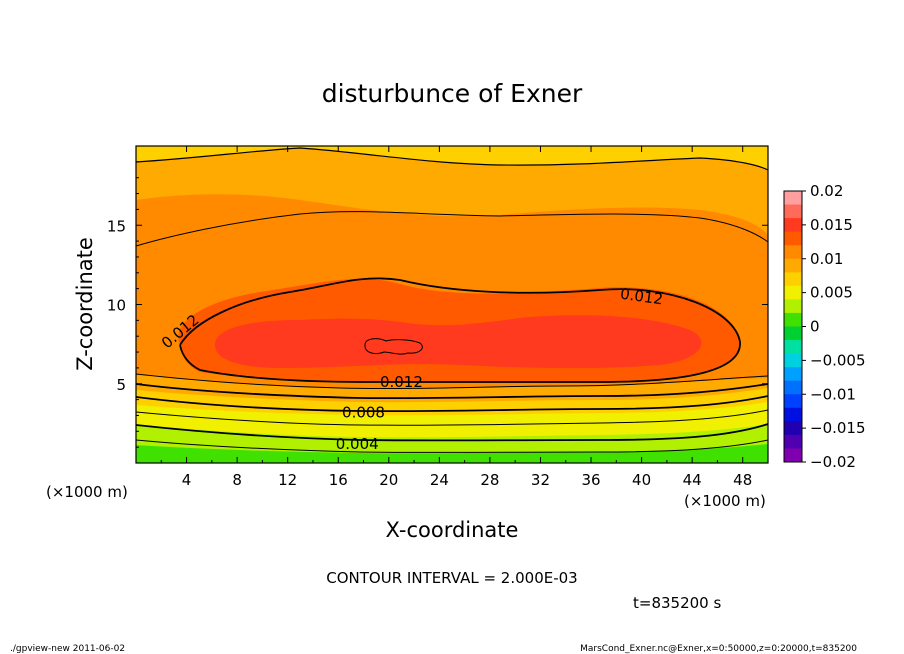 The image size is (904, 654). What do you see at coordinates (677, 603) in the screenshot?
I see `time-text: t=835200 s` at bounding box center [677, 603].